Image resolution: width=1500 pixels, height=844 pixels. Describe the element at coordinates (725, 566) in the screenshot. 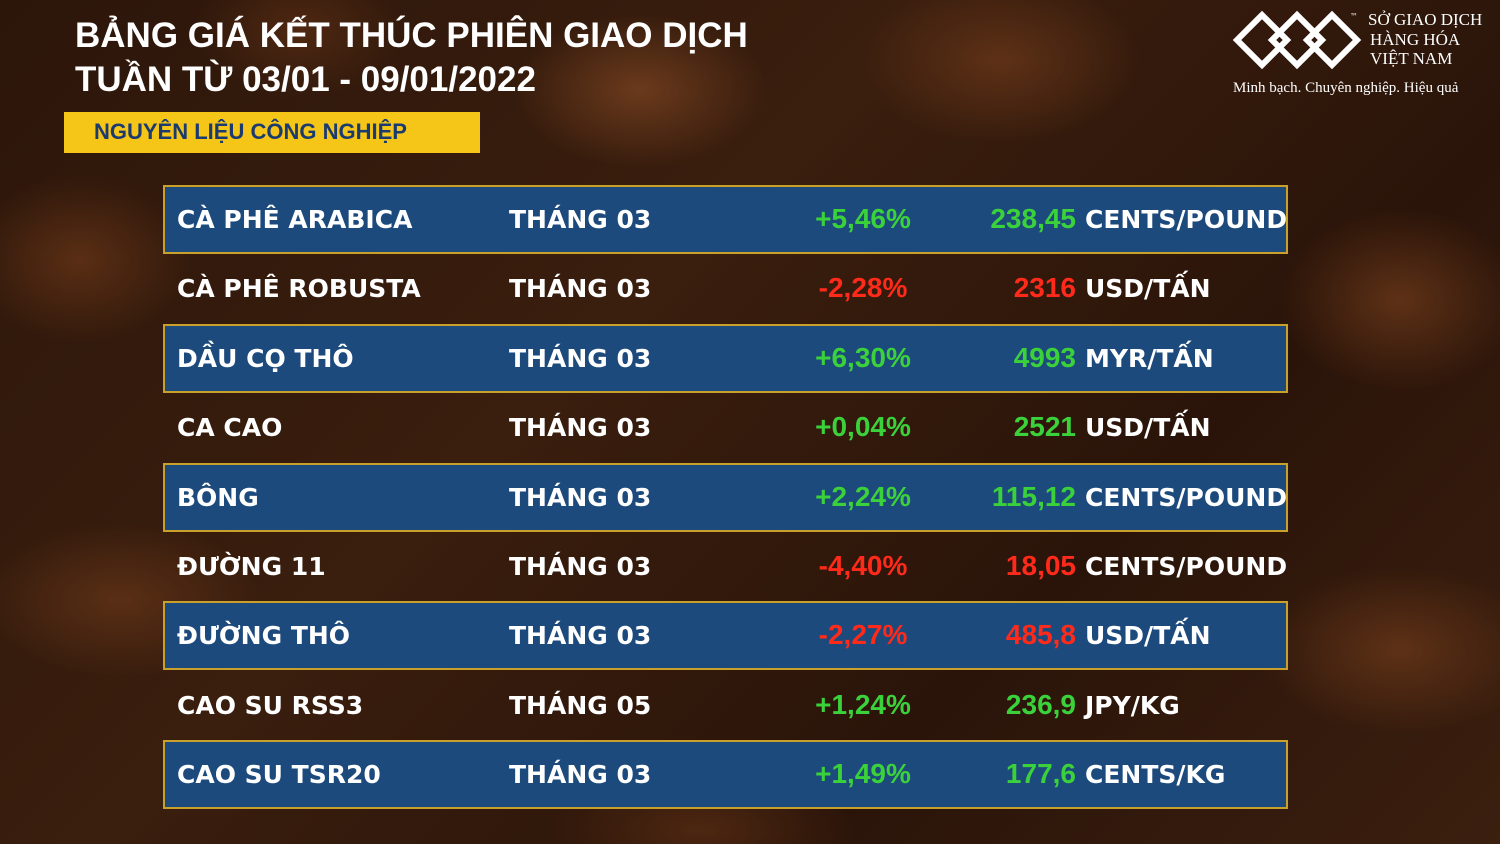

I see `table-row: ĐƯỜNG 11 THÁNG 03 -4,40% 18,05 CENTS/POUND` at that location.